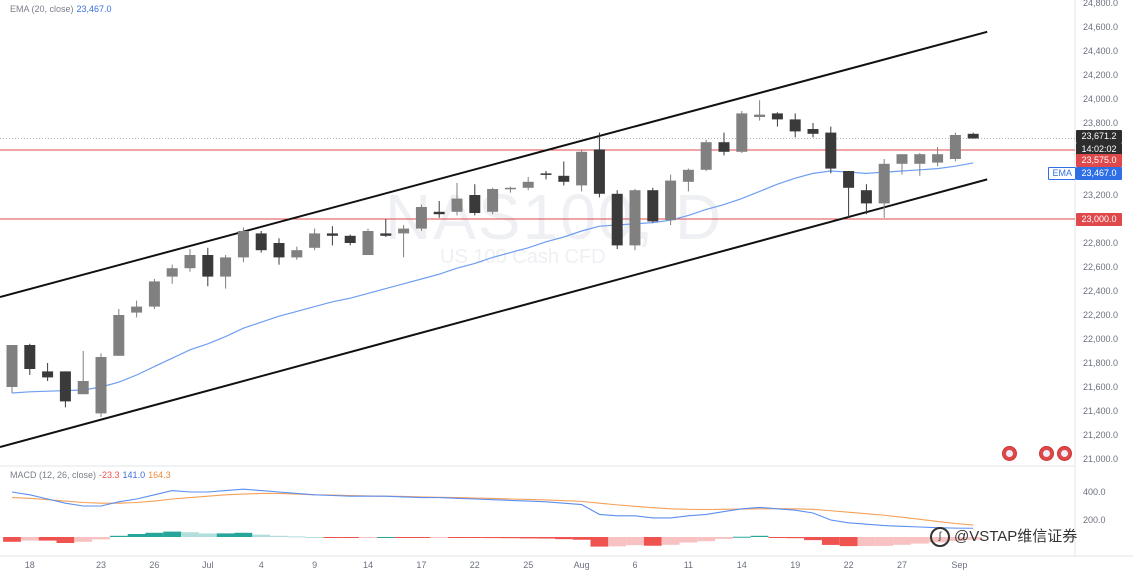 The width and height of the screenshot is (1133, 573). I want to click on ema-legend-label: EMA (20, close), so click(42, 9).